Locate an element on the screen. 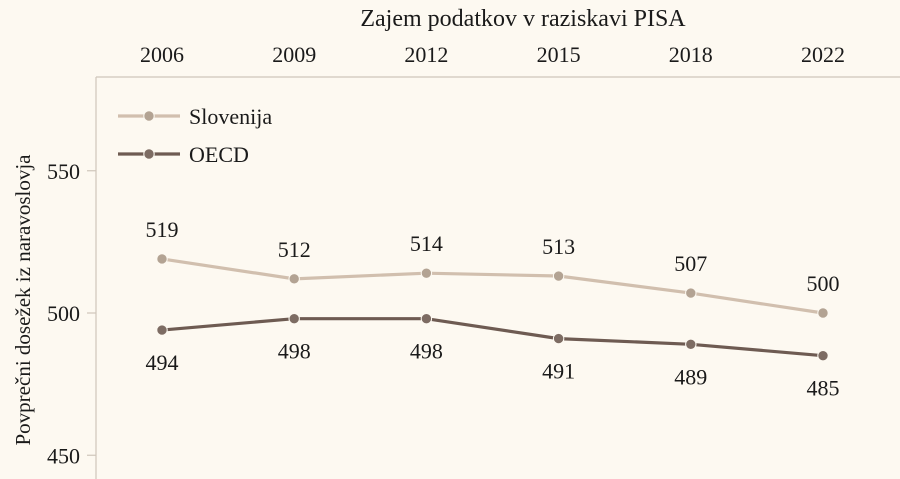 This screenshot has width=900, height=479. data-label-slovenija-2006: 519 is located at coordinates (162, 229).